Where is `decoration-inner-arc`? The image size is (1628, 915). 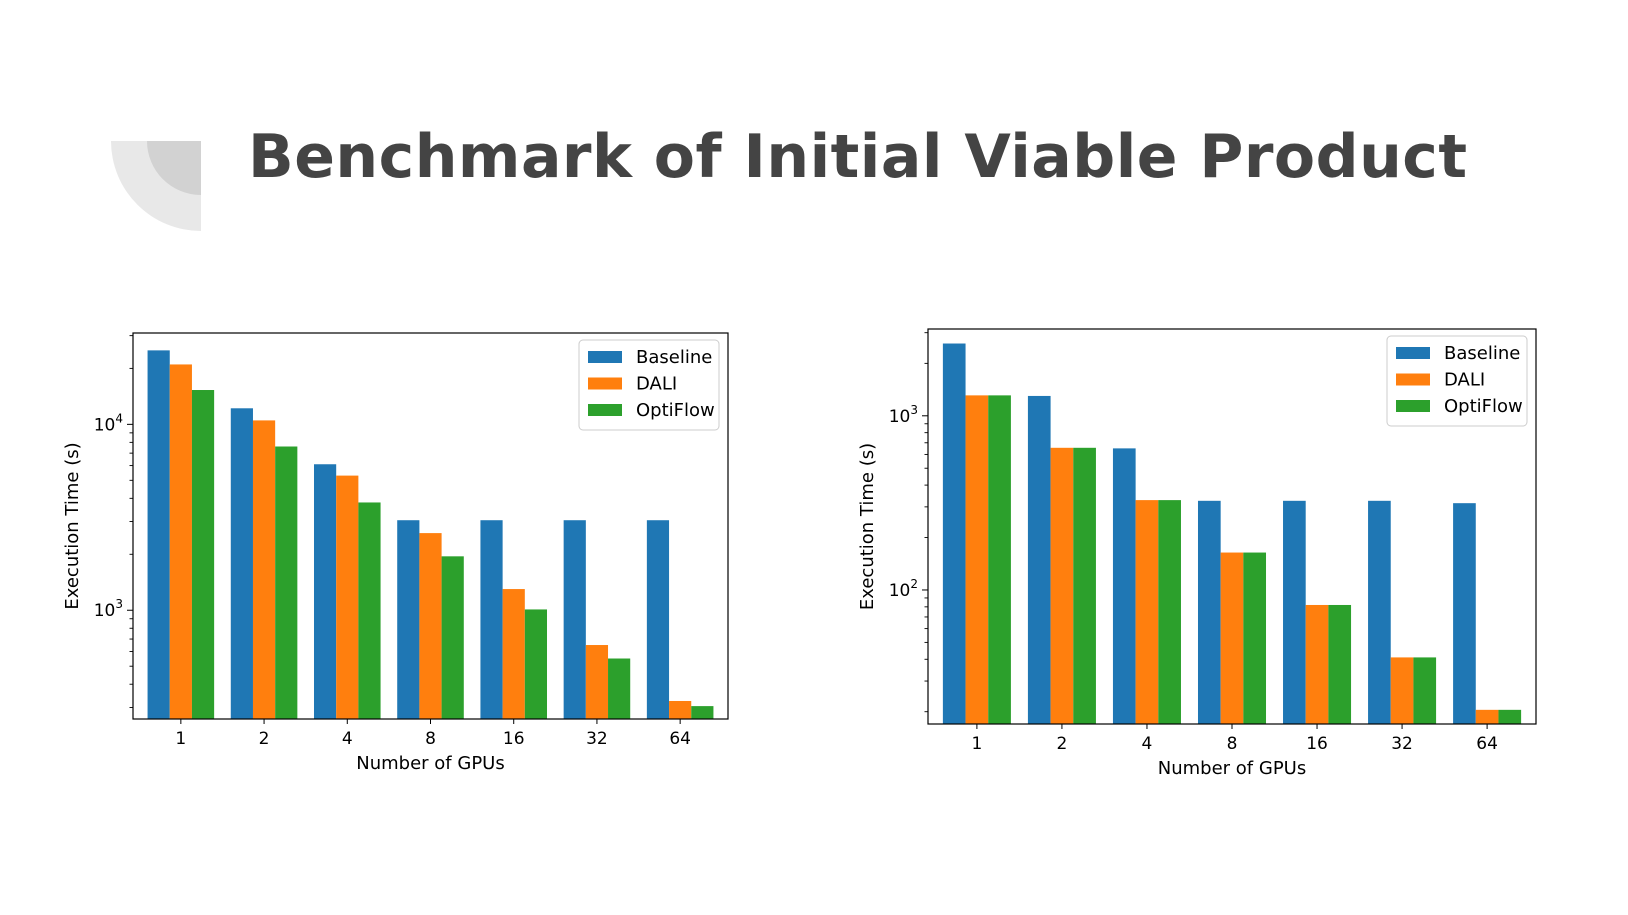
decoration-inner-arc is located at coordinates (174, 168).